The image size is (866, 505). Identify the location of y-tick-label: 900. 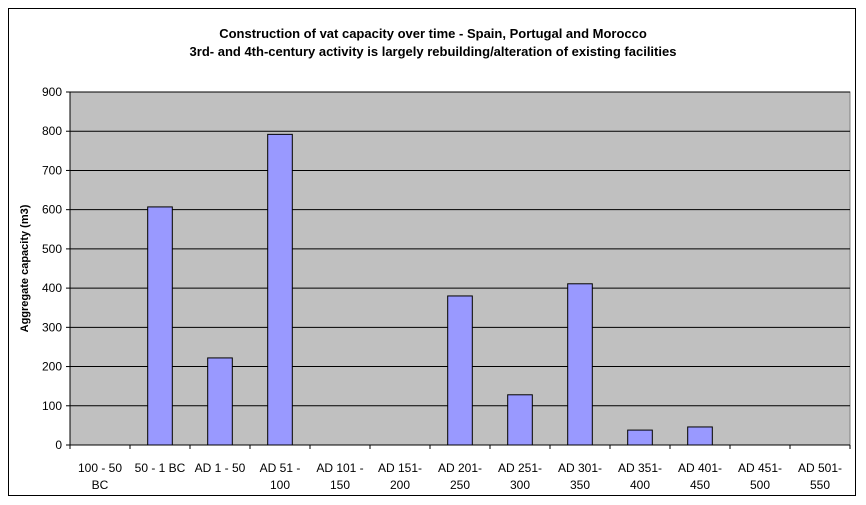
(52, 92).